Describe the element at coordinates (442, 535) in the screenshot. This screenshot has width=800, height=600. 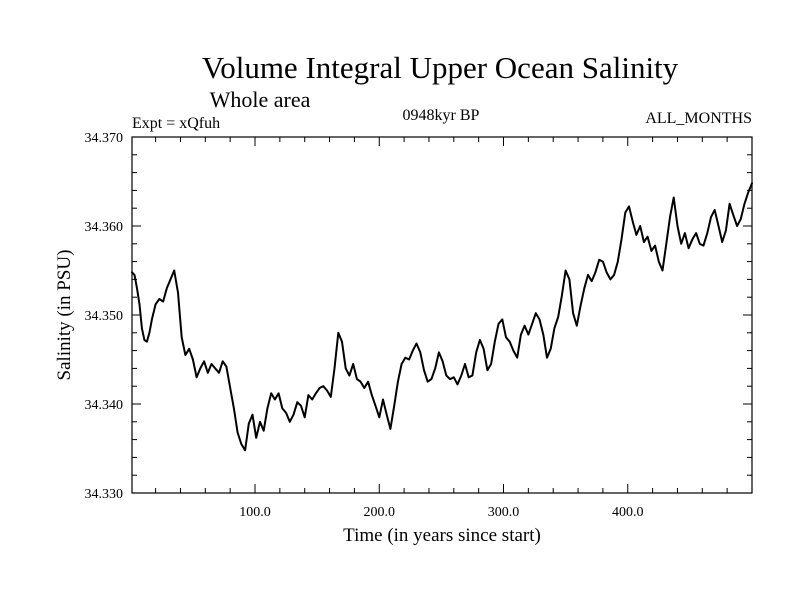
I see `x-axis-label: Time (in years since start)` at that location.